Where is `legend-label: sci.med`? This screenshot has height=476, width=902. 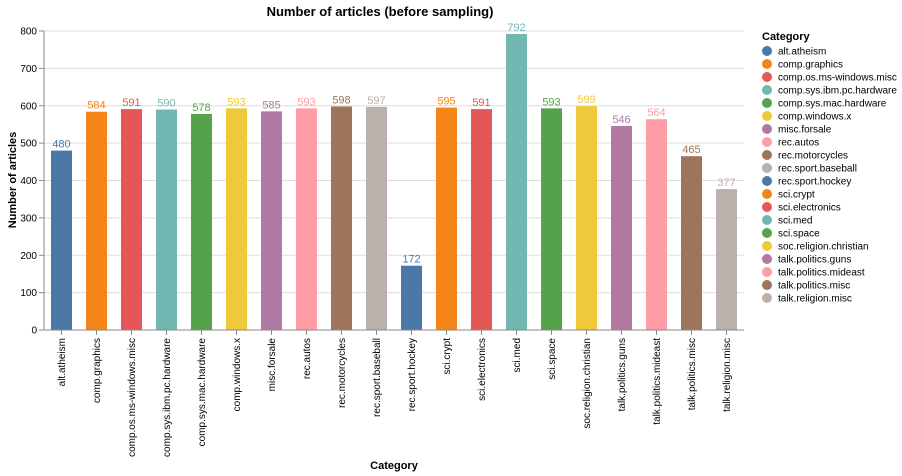
legend-label: sci.med is located at coordinates (795, 221).